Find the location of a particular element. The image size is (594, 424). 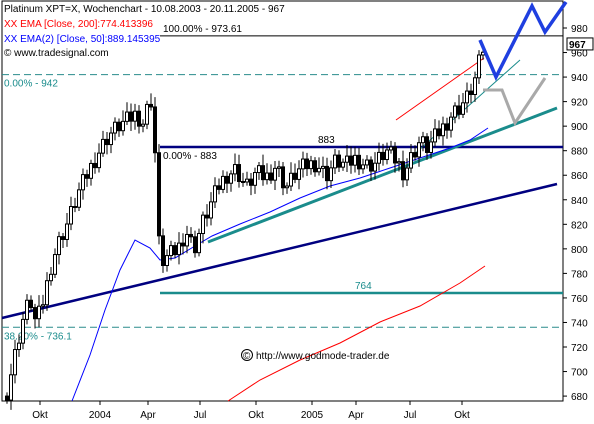

y-tick-label: 820 is located at coordinates (579, 225).